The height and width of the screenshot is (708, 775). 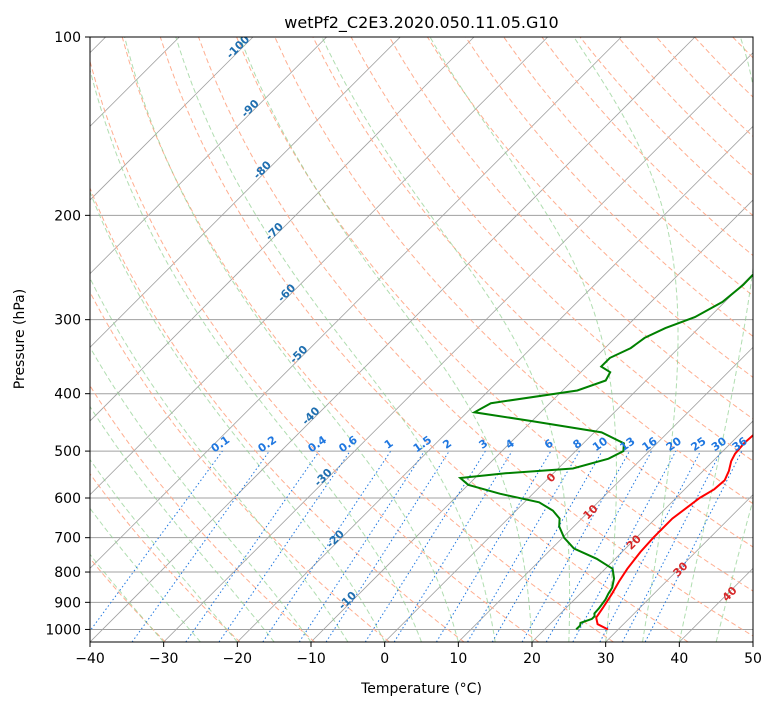 What do you see at coordinates (238, 659) in the screenshot?
I see `x-tick-label: −20` at bounding box center [238, 659].